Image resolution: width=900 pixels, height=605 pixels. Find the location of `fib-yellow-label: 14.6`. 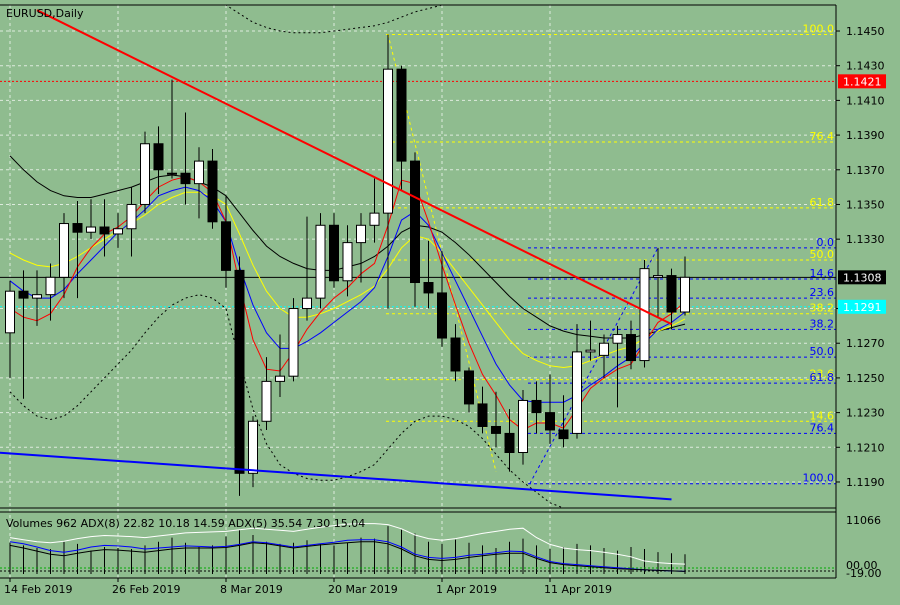

fib-yellow-label: 14.6 is located at coordinates (822, 415).